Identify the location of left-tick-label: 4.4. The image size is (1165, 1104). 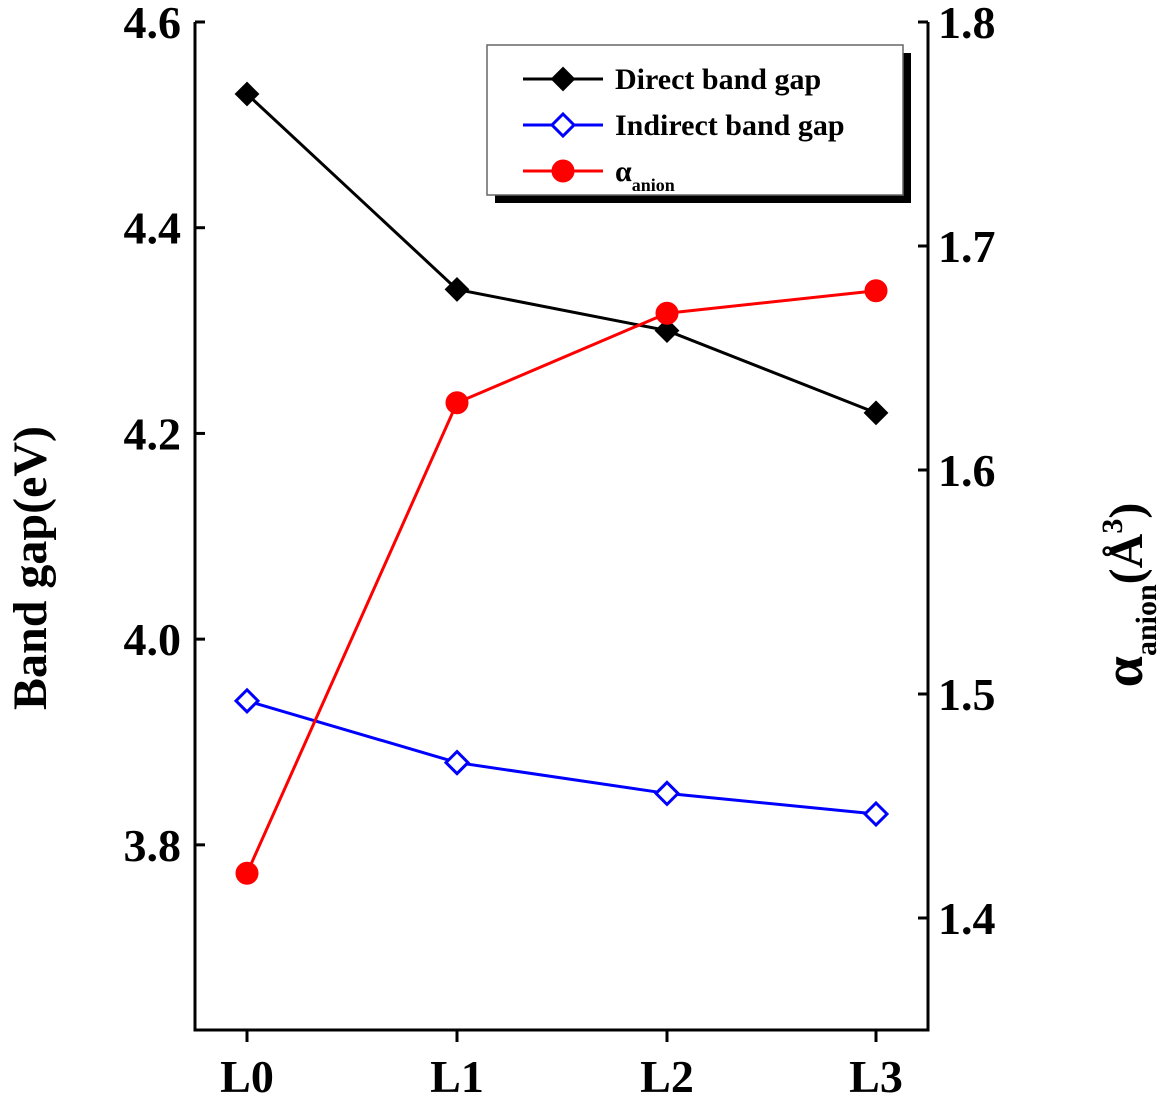
(153, 228).